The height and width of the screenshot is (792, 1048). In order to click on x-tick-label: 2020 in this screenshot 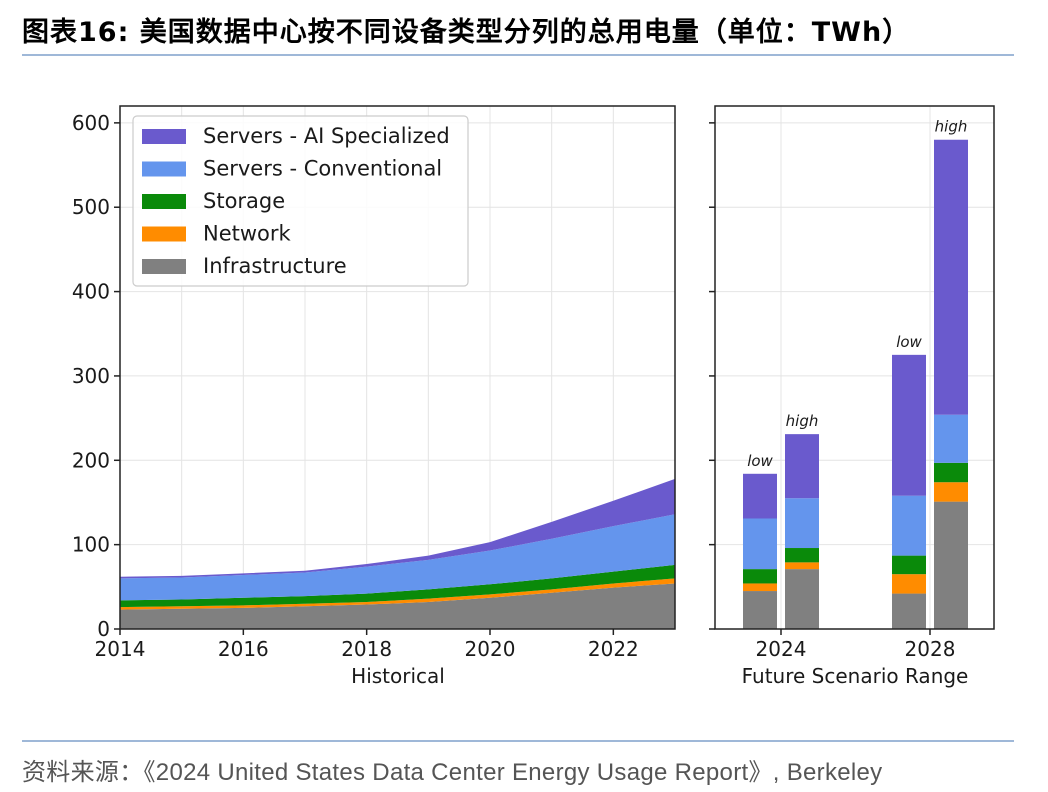, I will do `click(490, 649)`.